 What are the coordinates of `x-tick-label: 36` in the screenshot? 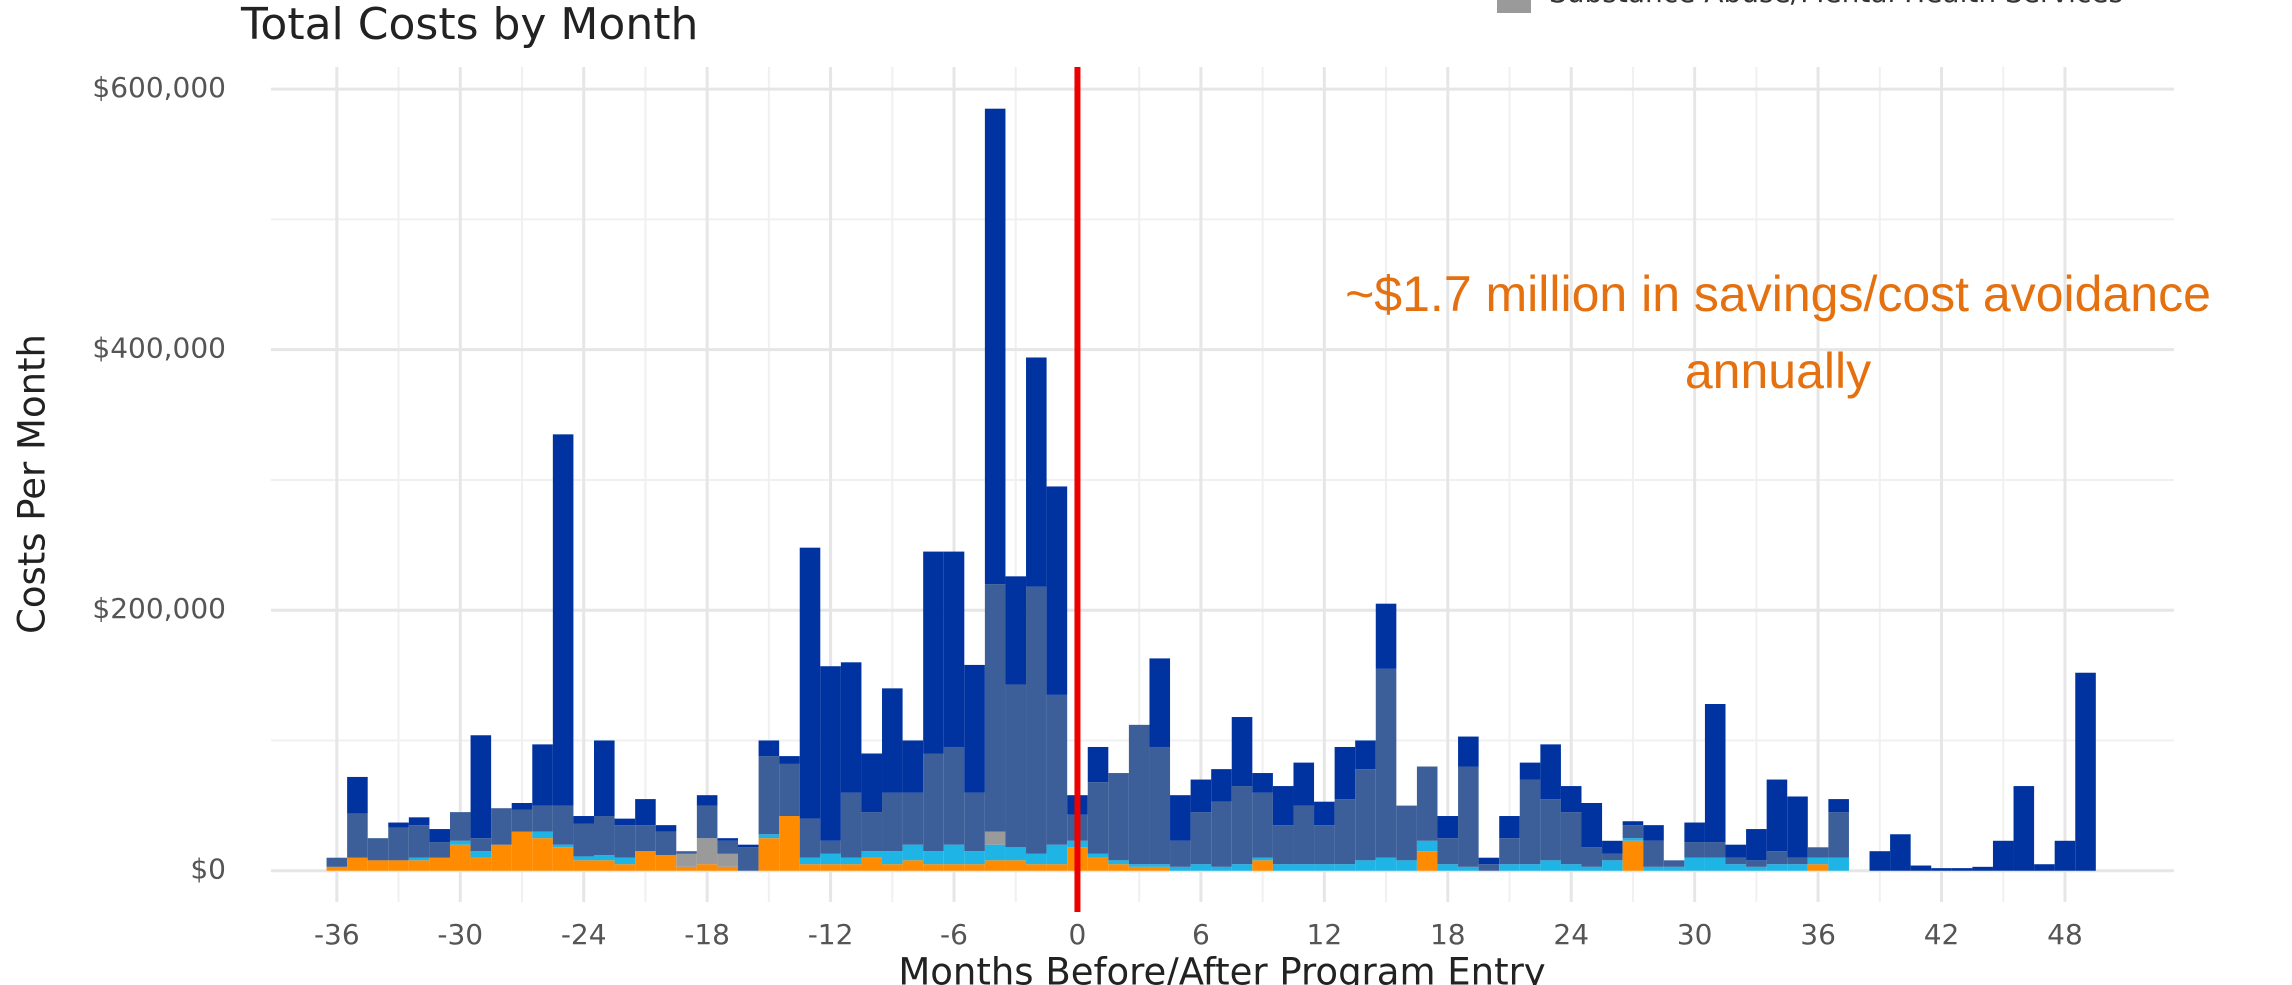 It's located at (1818, 934).